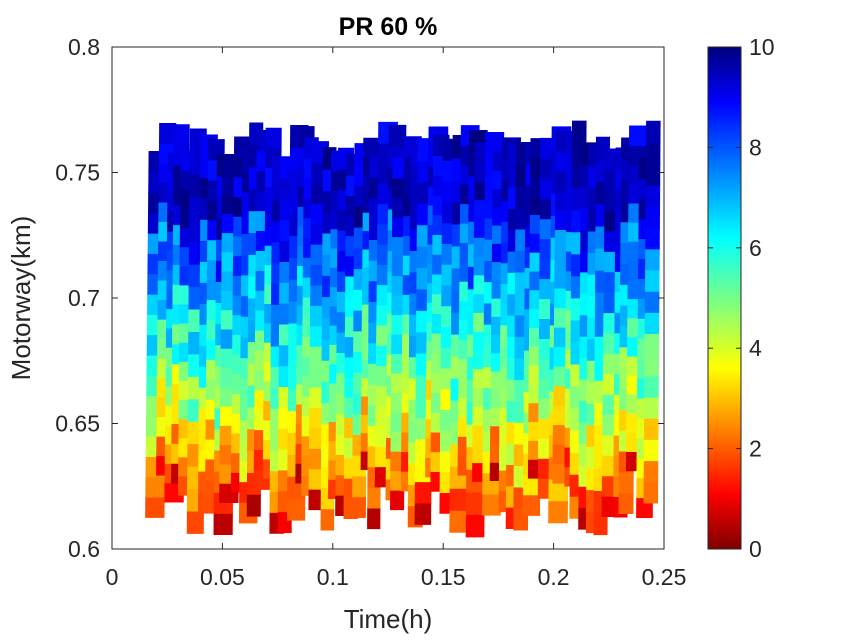  Describe the element at coordinates (664, 577) in the screenshot. I see `x-tick-label: 0.25` at that location.